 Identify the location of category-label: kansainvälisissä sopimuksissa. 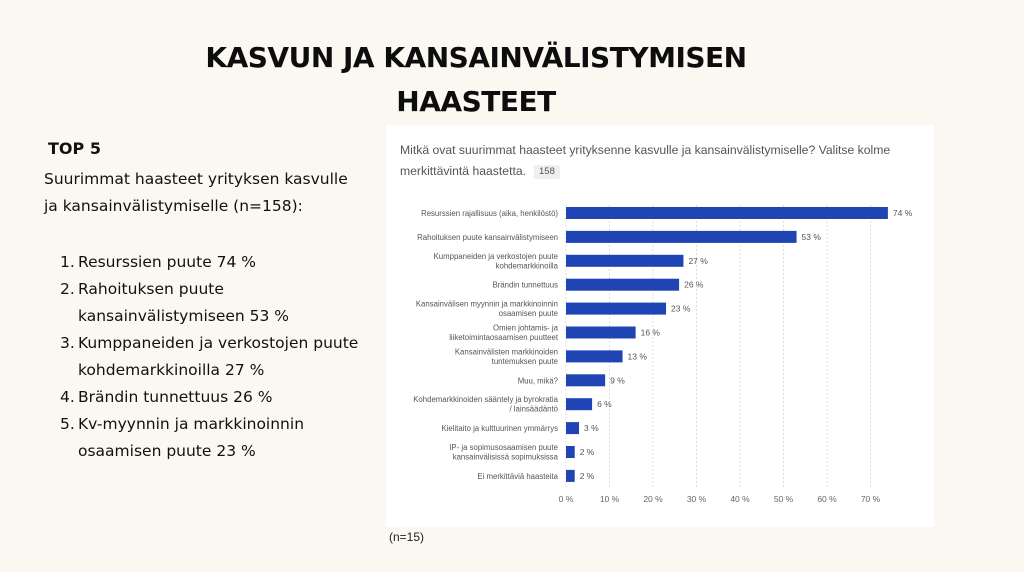
(506, 457).